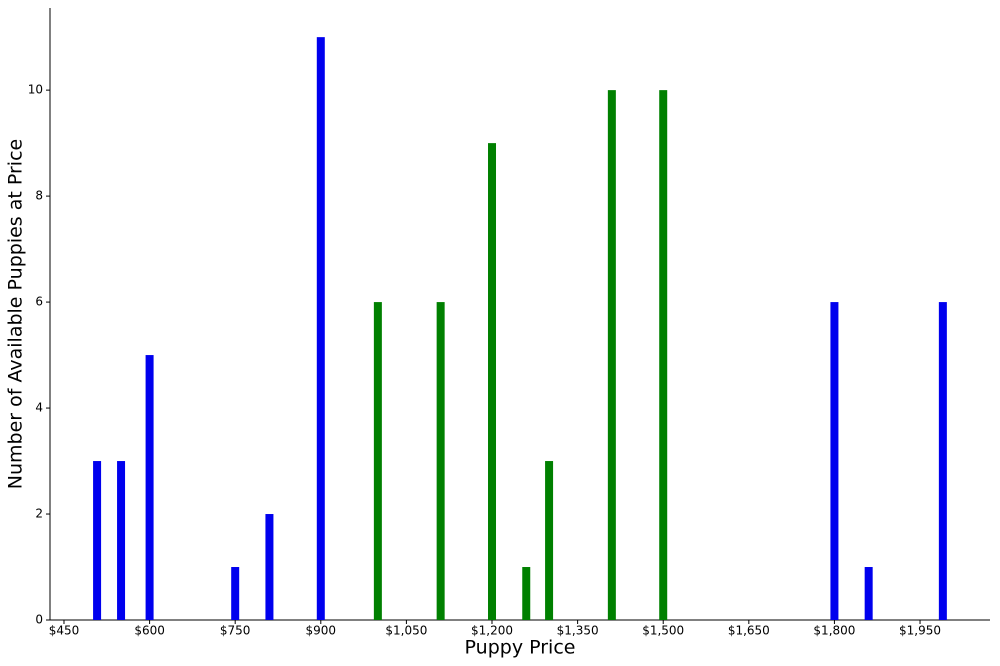 Image resolution: width=1000 pixels, height=666 pixels. I want to click on y-tick-label: 4, so click(39, 408).